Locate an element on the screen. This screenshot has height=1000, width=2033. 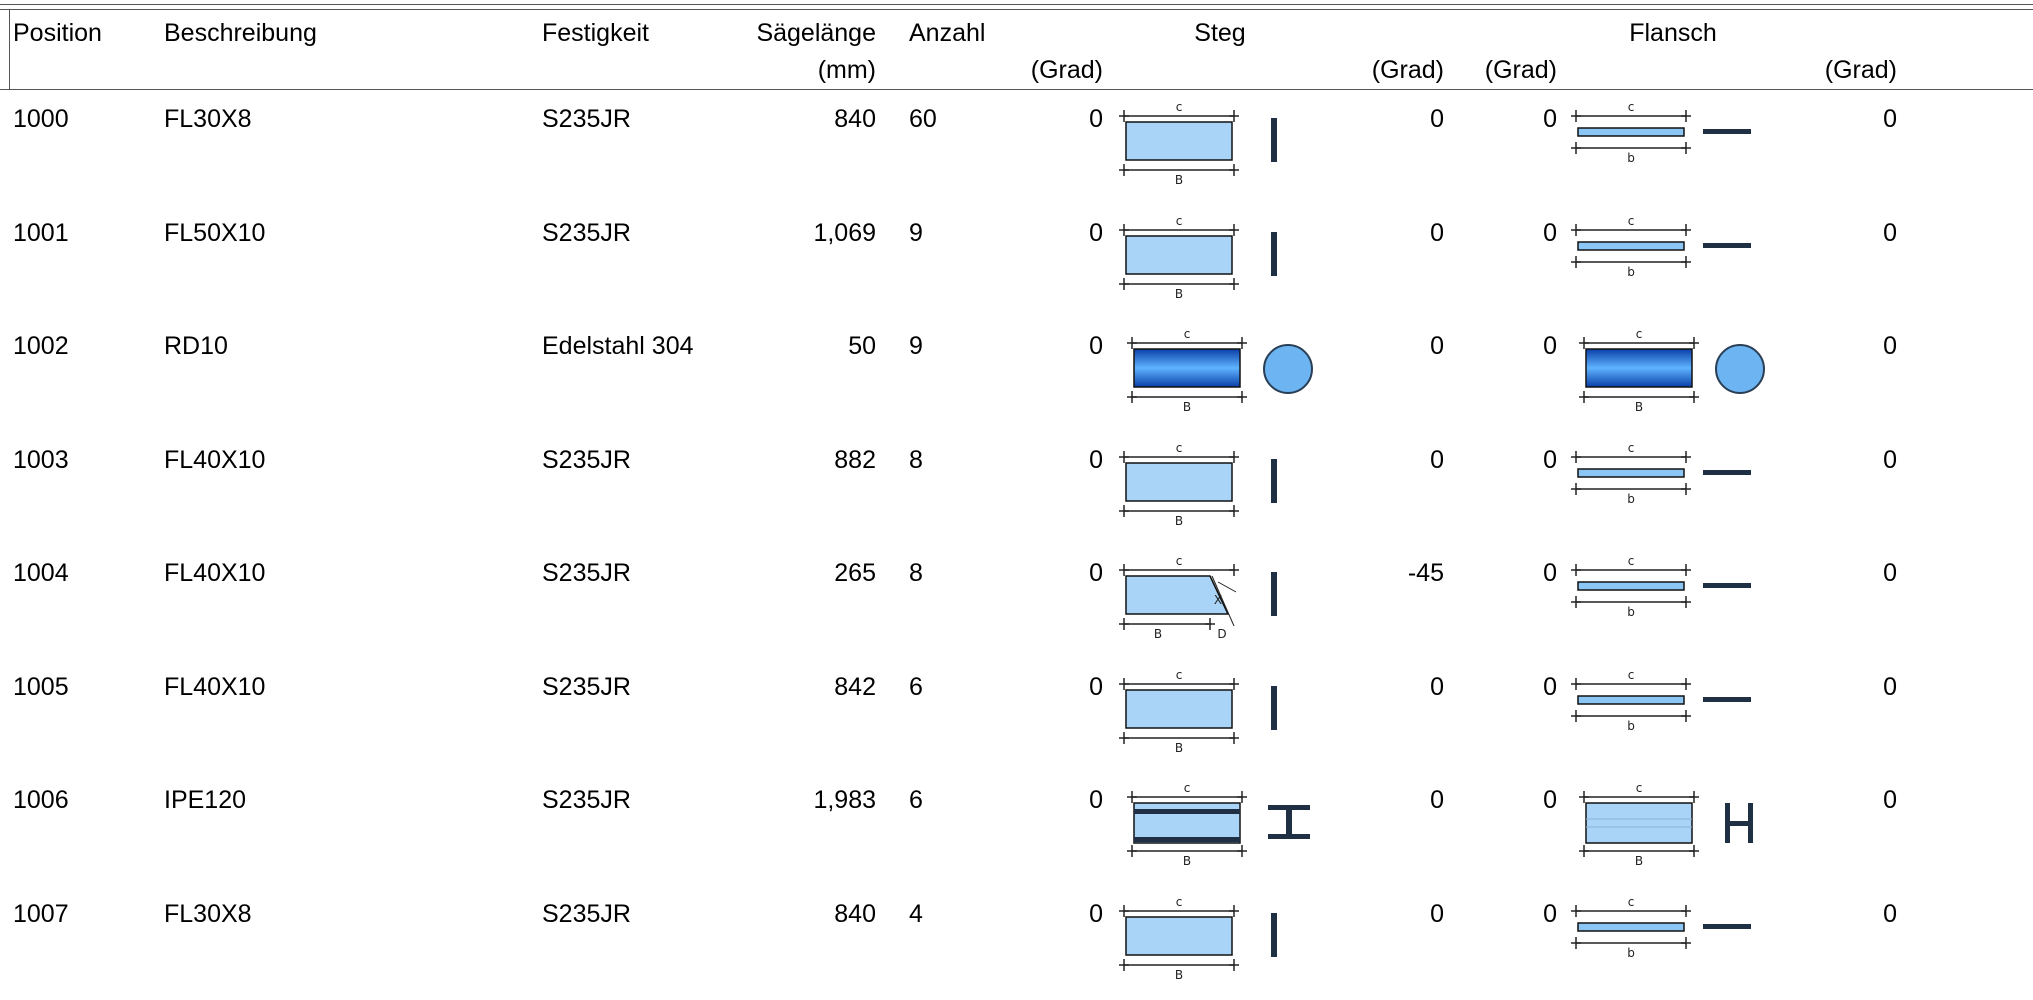
cell-saegelaenge: 842 is located at coordinates (855, 686).